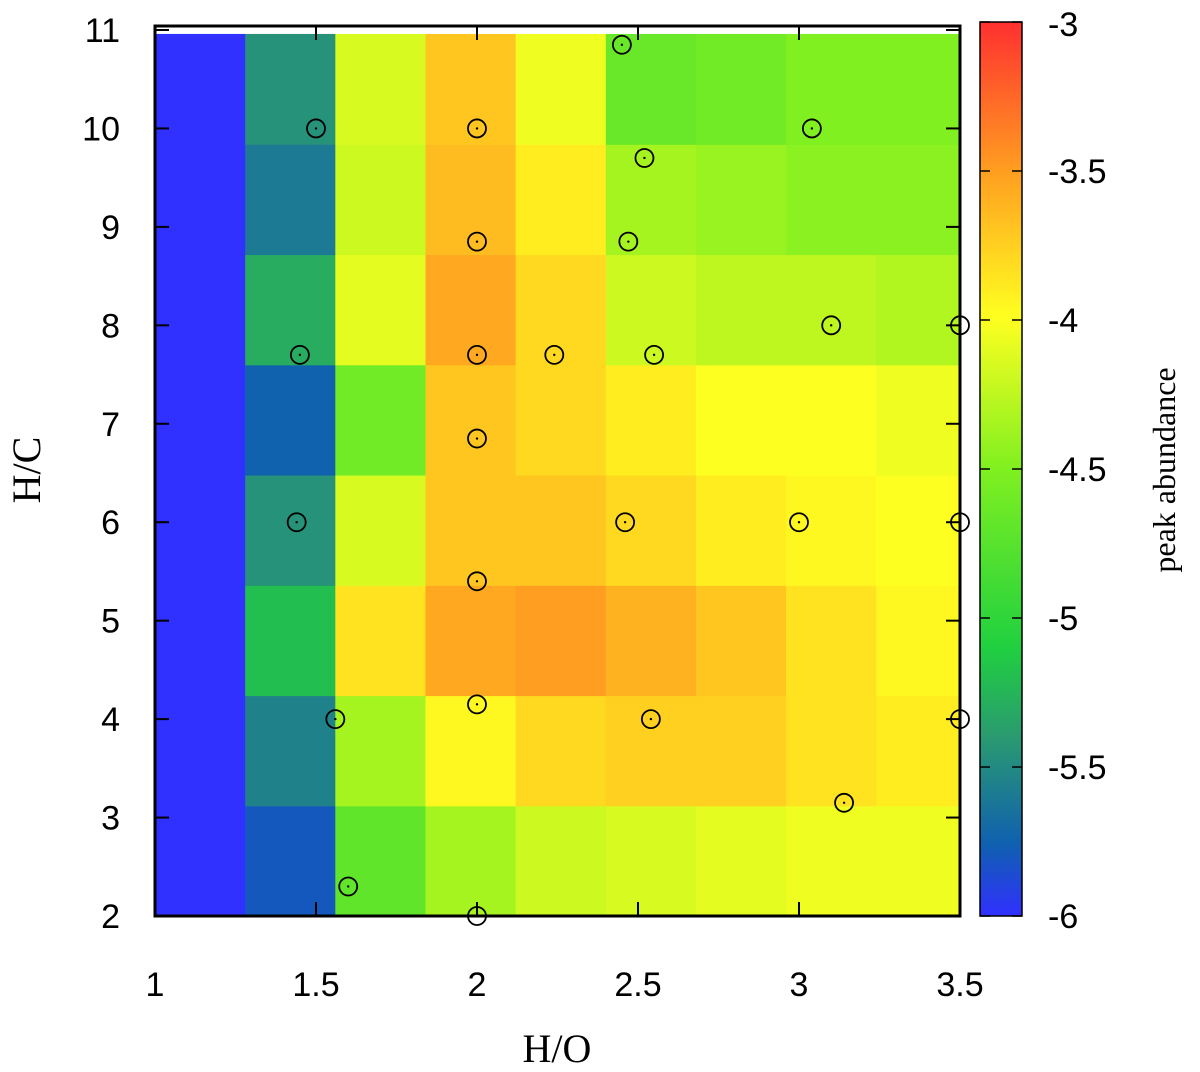  I want to click on y-tick-label: 3, so click(110, 819).